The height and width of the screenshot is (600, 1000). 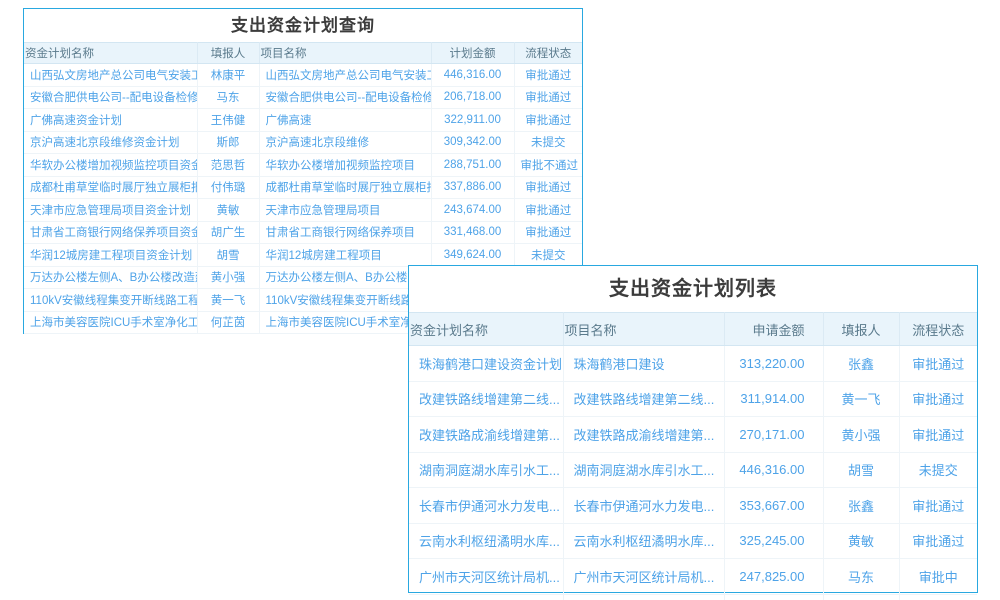 What do you see at coordinates (473, 210) in the screenshot?
I see `cell-amount: 243,674.00` at bounding box center [473, 210].